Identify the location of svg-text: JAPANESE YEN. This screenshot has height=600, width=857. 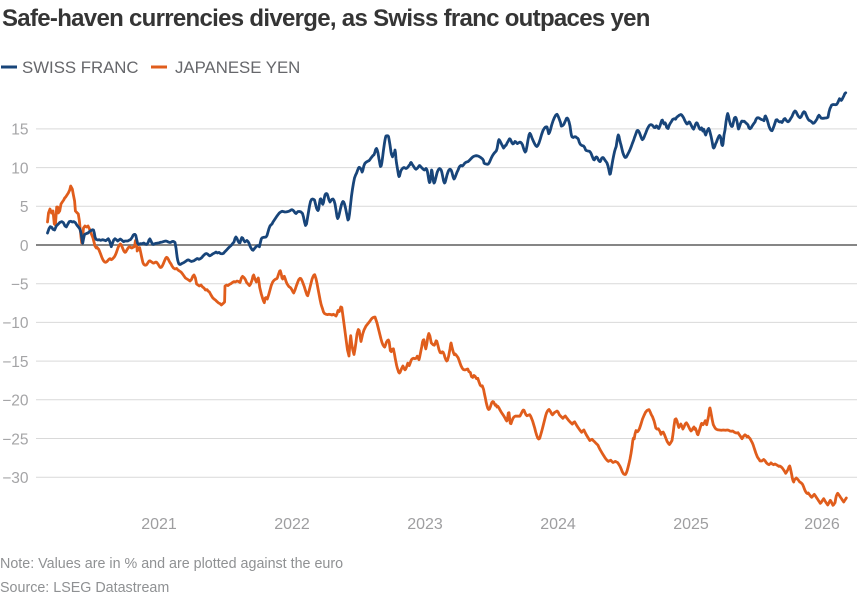
(237, 67).